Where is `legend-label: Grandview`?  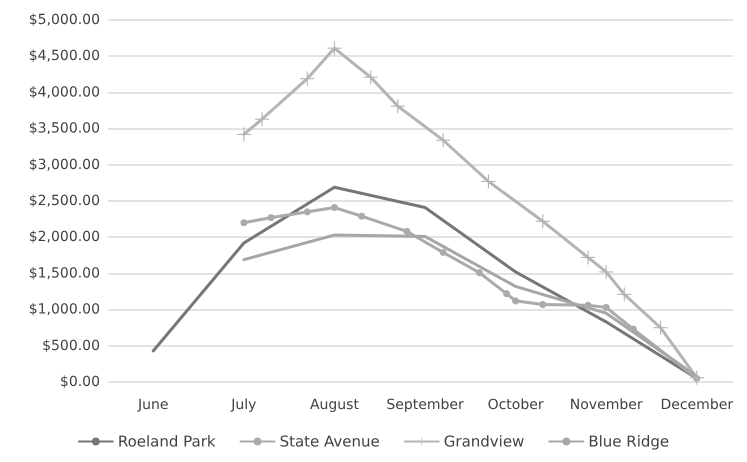
legend-label: Grandview is located at coordinates (484, 441).